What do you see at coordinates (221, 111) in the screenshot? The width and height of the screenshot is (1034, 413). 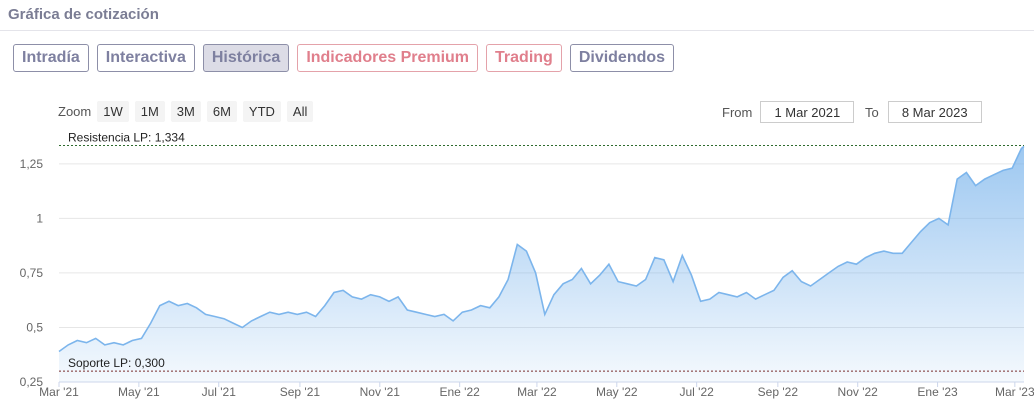 I see `zoom-6m-button: 6M` at bounding box center [221, 111].